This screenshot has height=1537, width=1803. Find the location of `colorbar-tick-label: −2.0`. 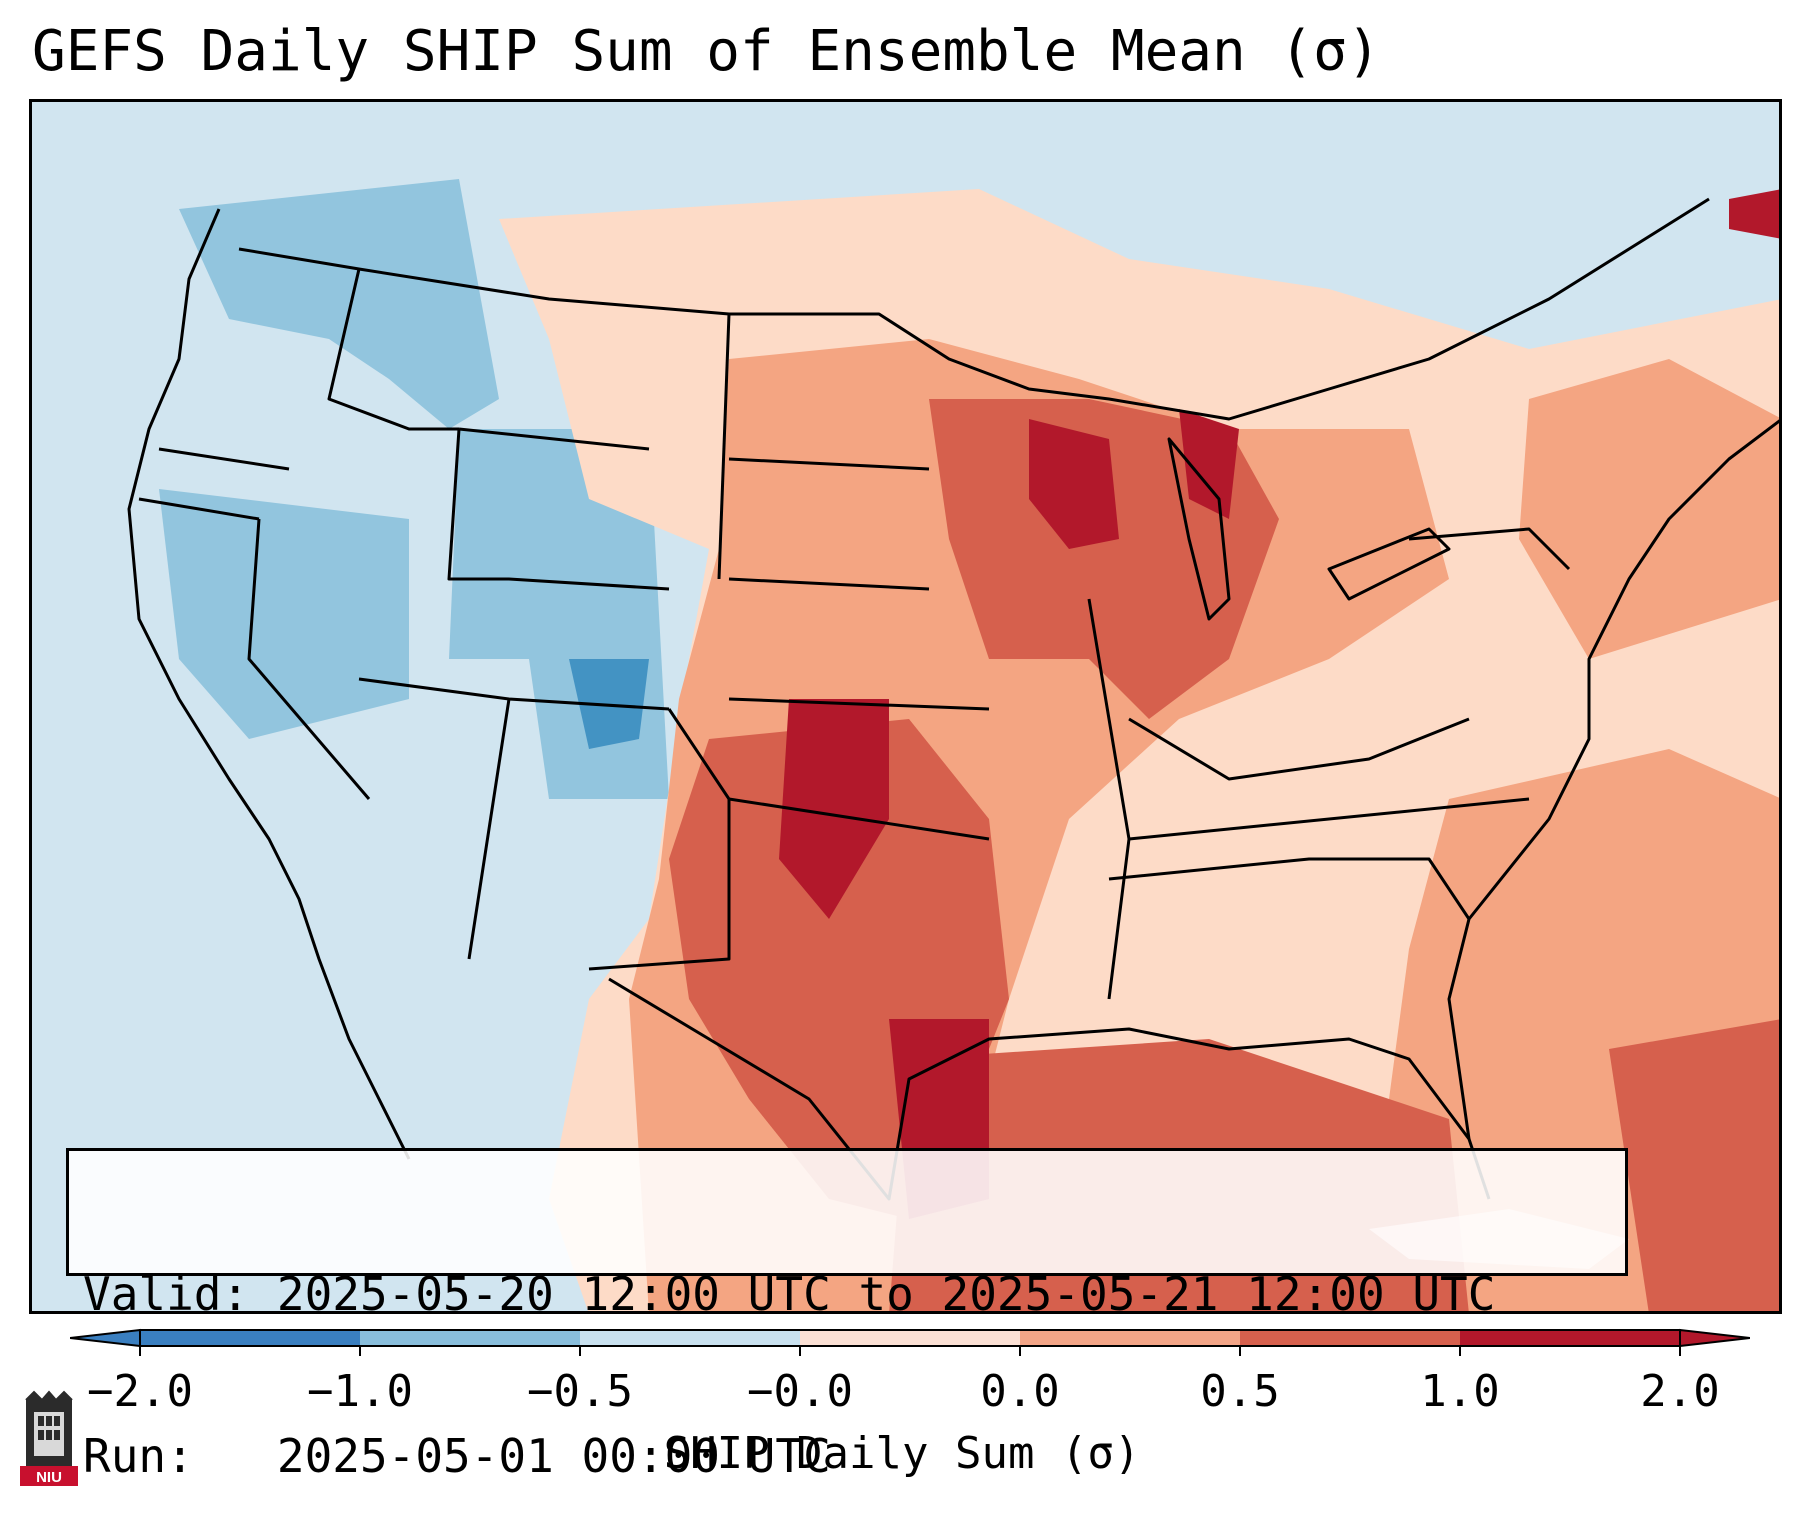

colorbar-tick-label: −2.0 is located at coordinates (140, 1391).